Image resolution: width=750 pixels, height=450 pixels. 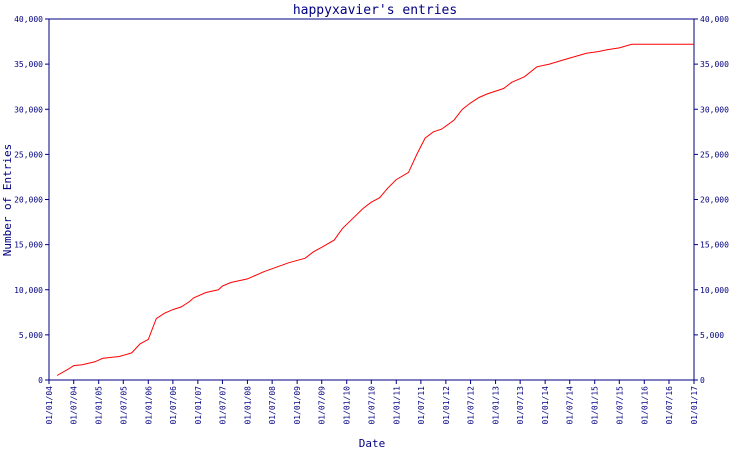 What do you see at coordinates (198, 405) in the screenshot?
I see `x-tick-label: 01/01/07` at bounding box center [198, 405].